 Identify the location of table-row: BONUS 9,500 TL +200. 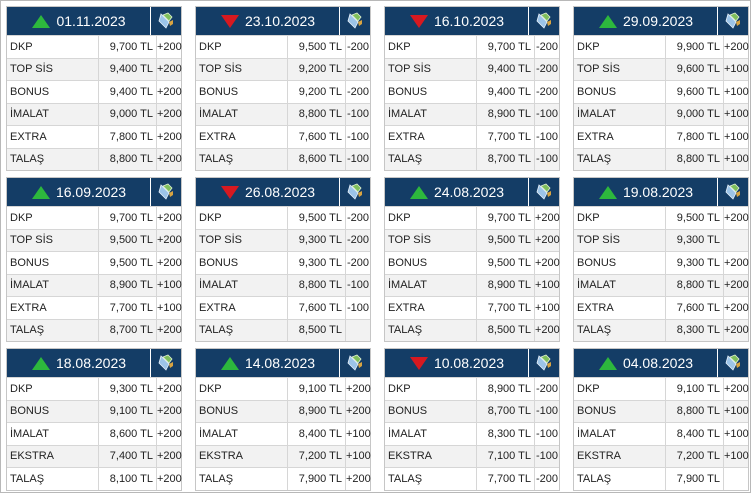
(94, 262).